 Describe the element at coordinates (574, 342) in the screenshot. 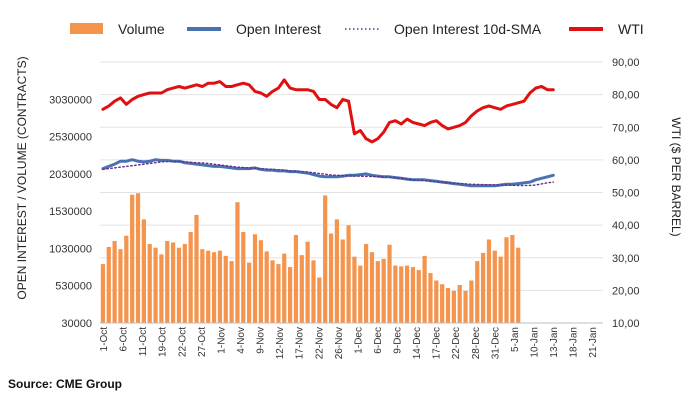

I see `x-tick-label: 18-Jan` at that location.